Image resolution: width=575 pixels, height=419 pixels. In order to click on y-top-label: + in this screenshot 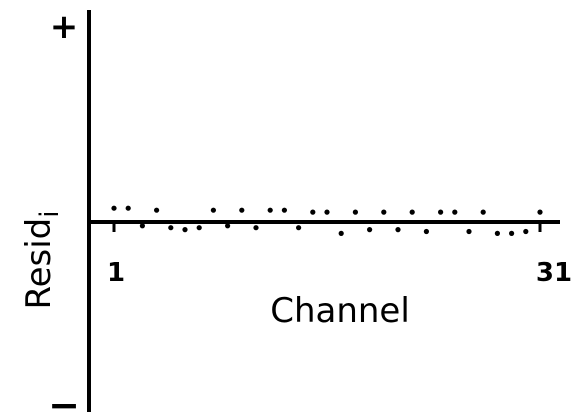, I will do `click(64, 27)`.